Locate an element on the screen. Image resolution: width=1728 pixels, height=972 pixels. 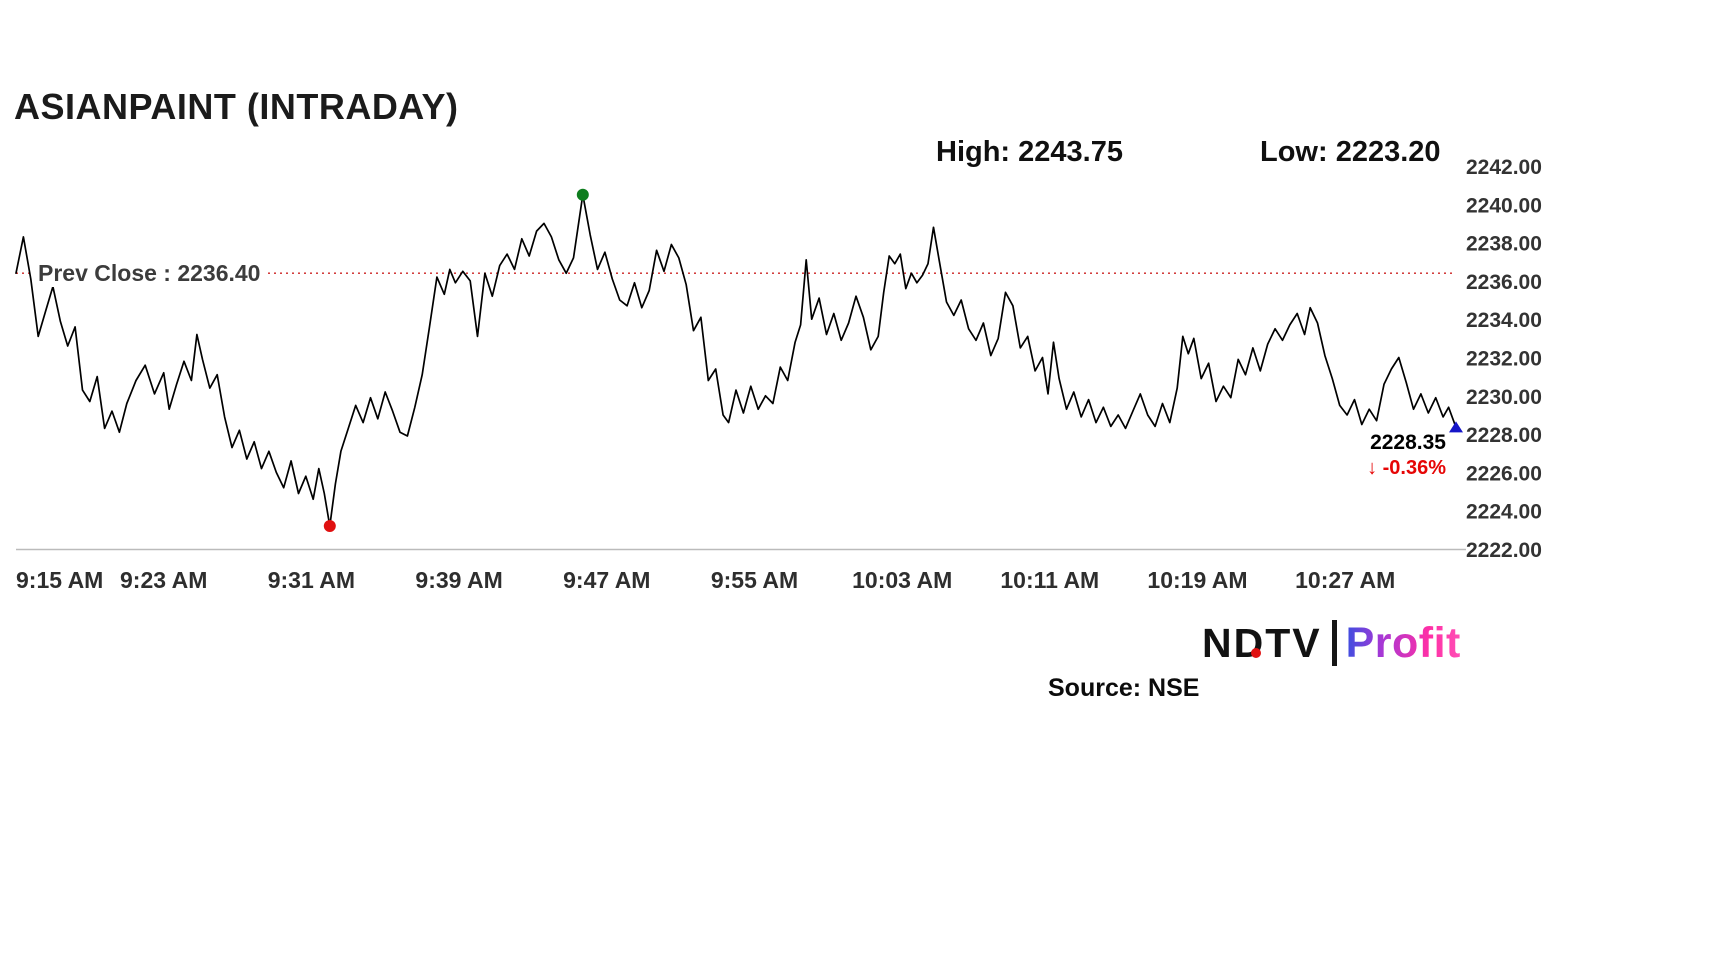
y-axis-label: 2224.00 is located at coordinates (1504, 512).